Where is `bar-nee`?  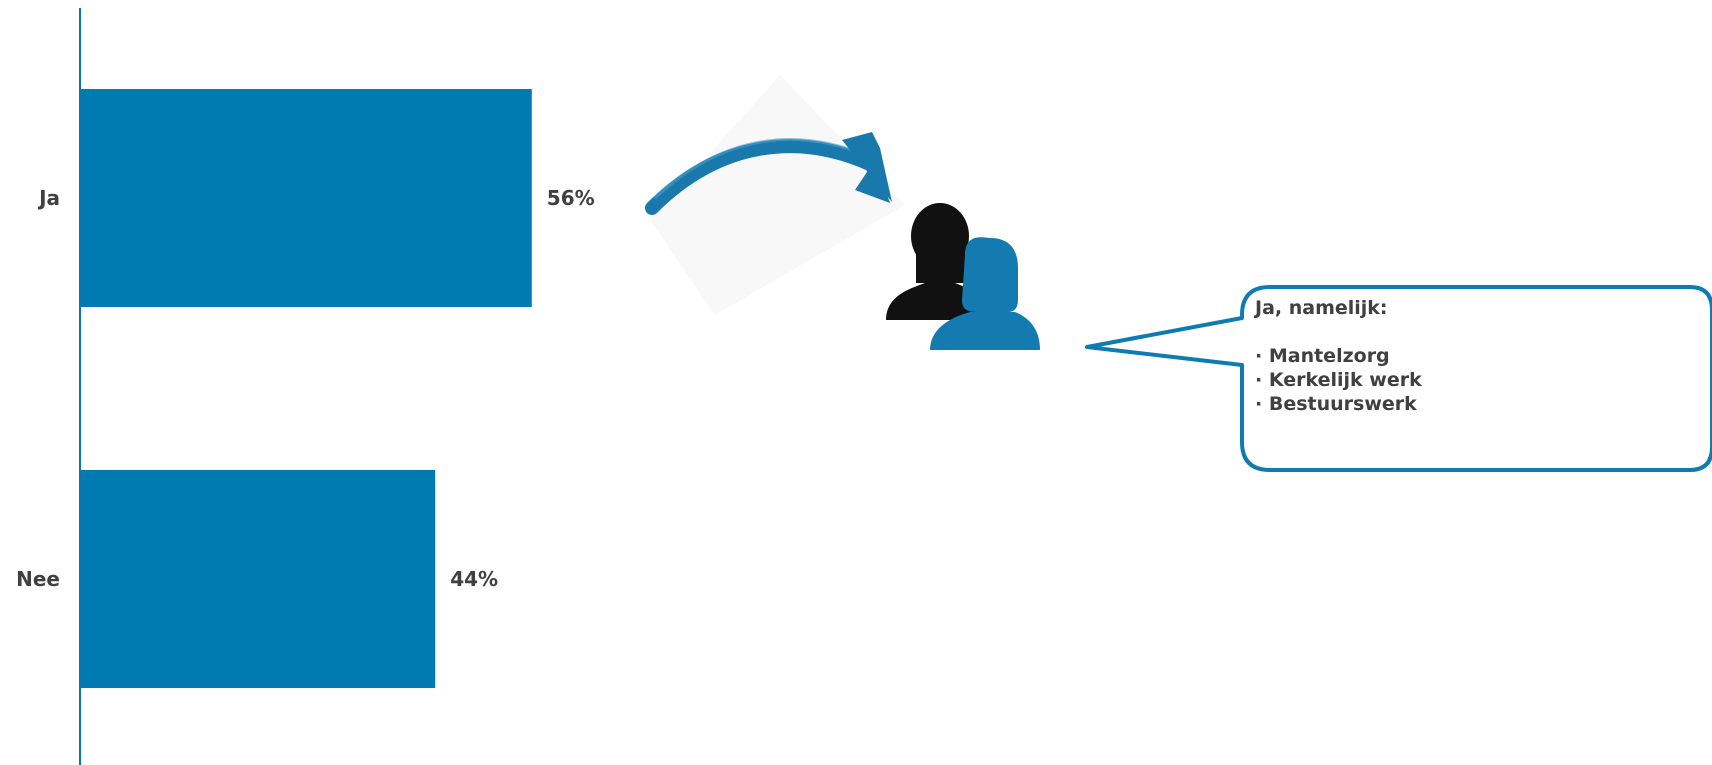 bar-nee is located at coordinates (258, 579).